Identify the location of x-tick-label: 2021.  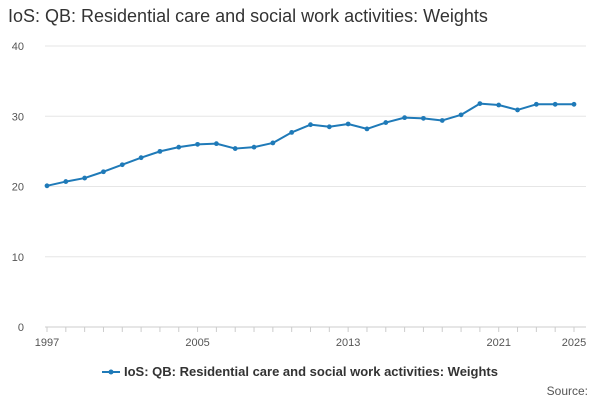
(498, 343).